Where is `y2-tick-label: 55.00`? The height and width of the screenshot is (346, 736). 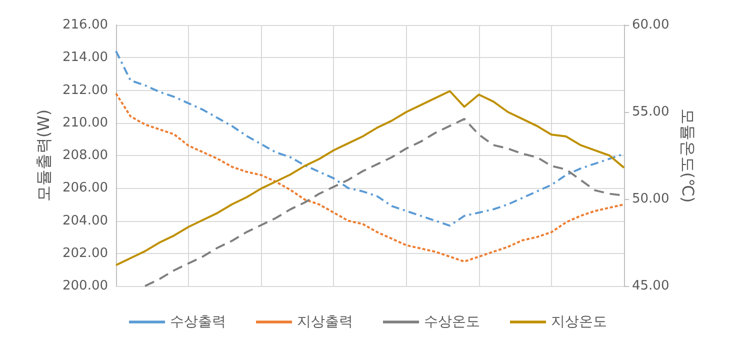
y2-tick-label: 55.00 is located at coordinates (651, 112).